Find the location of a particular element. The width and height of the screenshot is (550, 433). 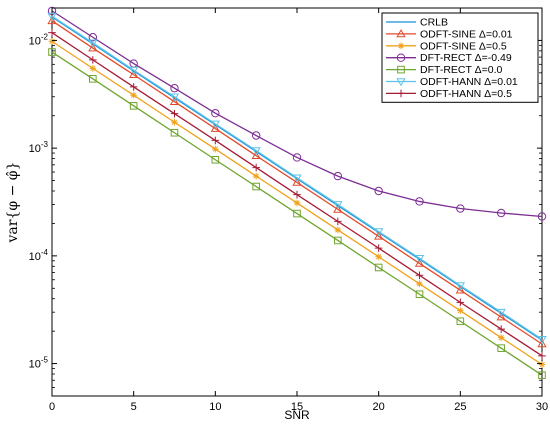

legend-label: ODFT-SINE Δ=0.01 is located at coordinates (466, 34).